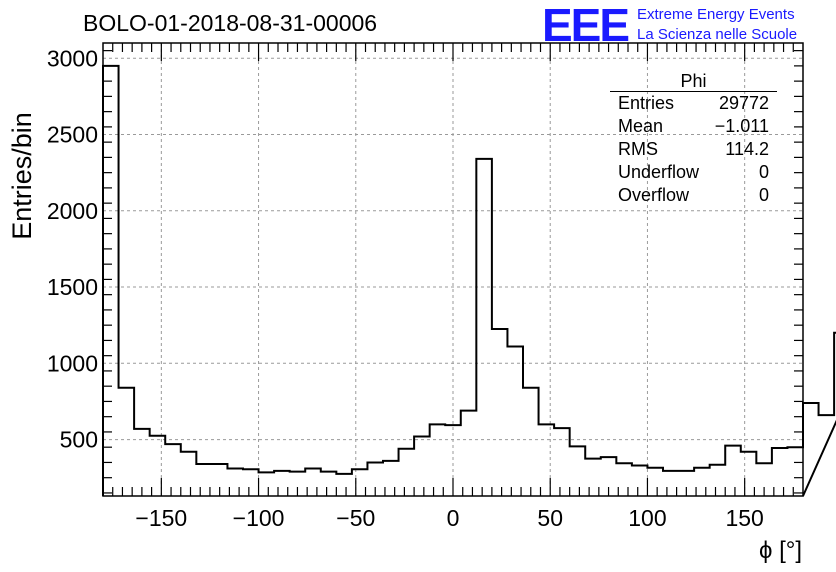 The width and height of the screenshot is (836, 572). What do you see at coordinates (693, 81) in the screenshot?
I see `stats-title: Phi` at bounding box center [693, 81].